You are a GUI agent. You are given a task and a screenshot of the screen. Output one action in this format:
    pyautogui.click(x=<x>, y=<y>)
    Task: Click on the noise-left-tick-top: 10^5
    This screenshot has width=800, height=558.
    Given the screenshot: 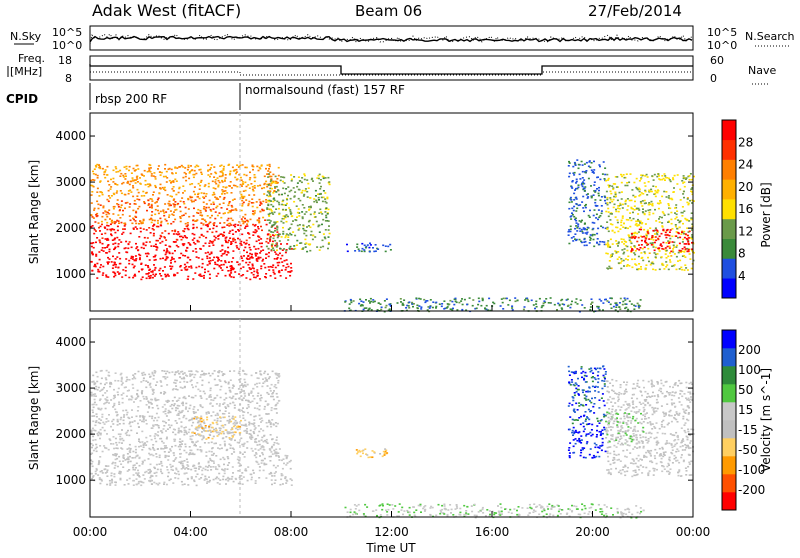 What is the action you would take?
    pyautogui.click(x=67, y=32)
    